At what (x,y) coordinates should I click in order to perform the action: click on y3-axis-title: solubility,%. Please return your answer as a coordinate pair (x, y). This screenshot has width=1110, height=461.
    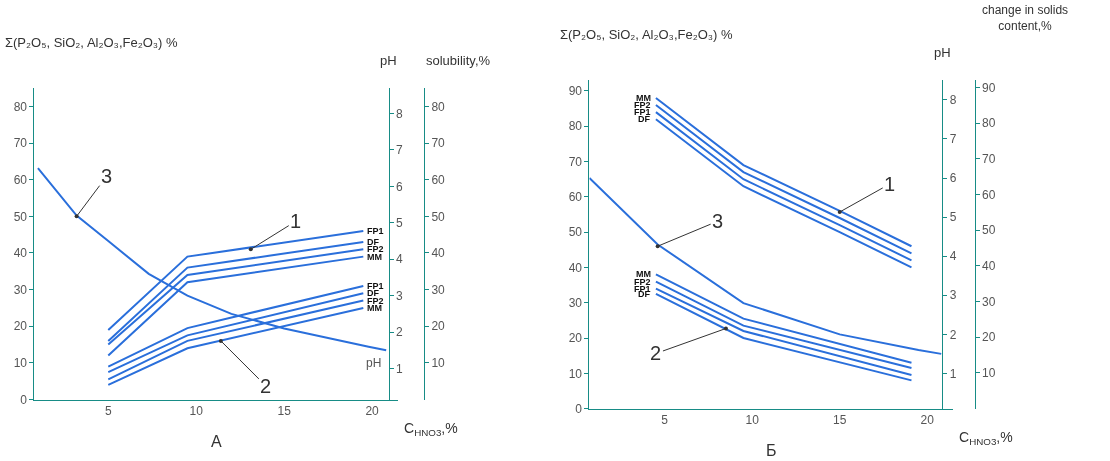
    Looking at the image, I should click on (458, 60).